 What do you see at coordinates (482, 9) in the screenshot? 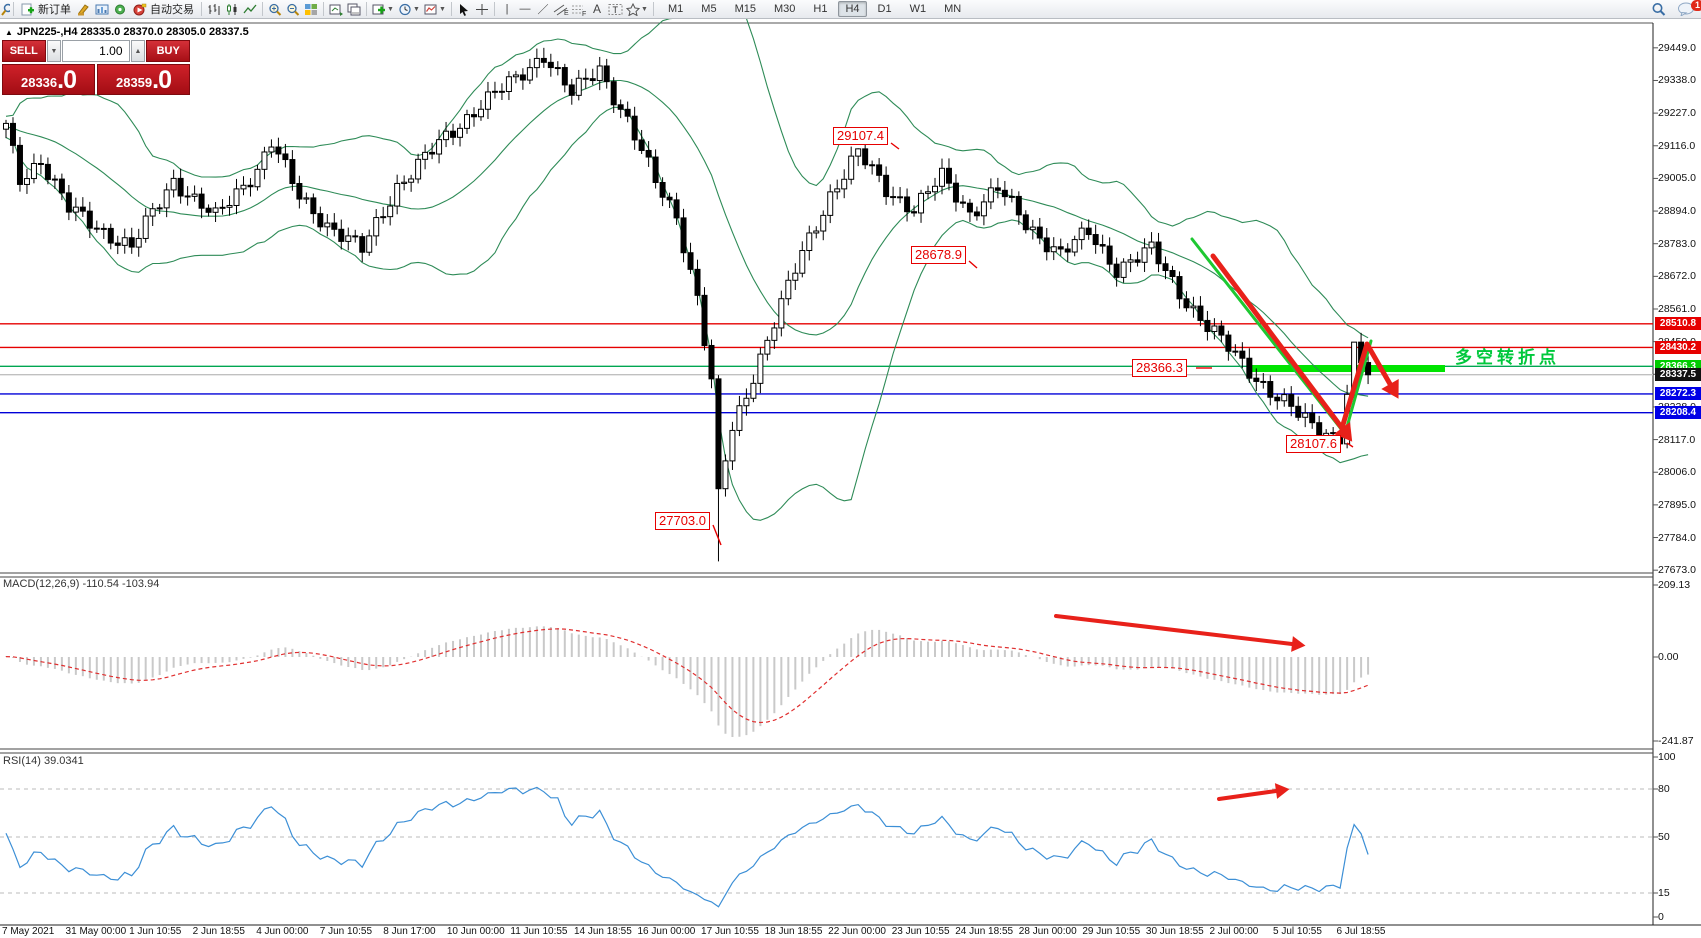
I see `crosshair-button` at bounding box center [482, 9].